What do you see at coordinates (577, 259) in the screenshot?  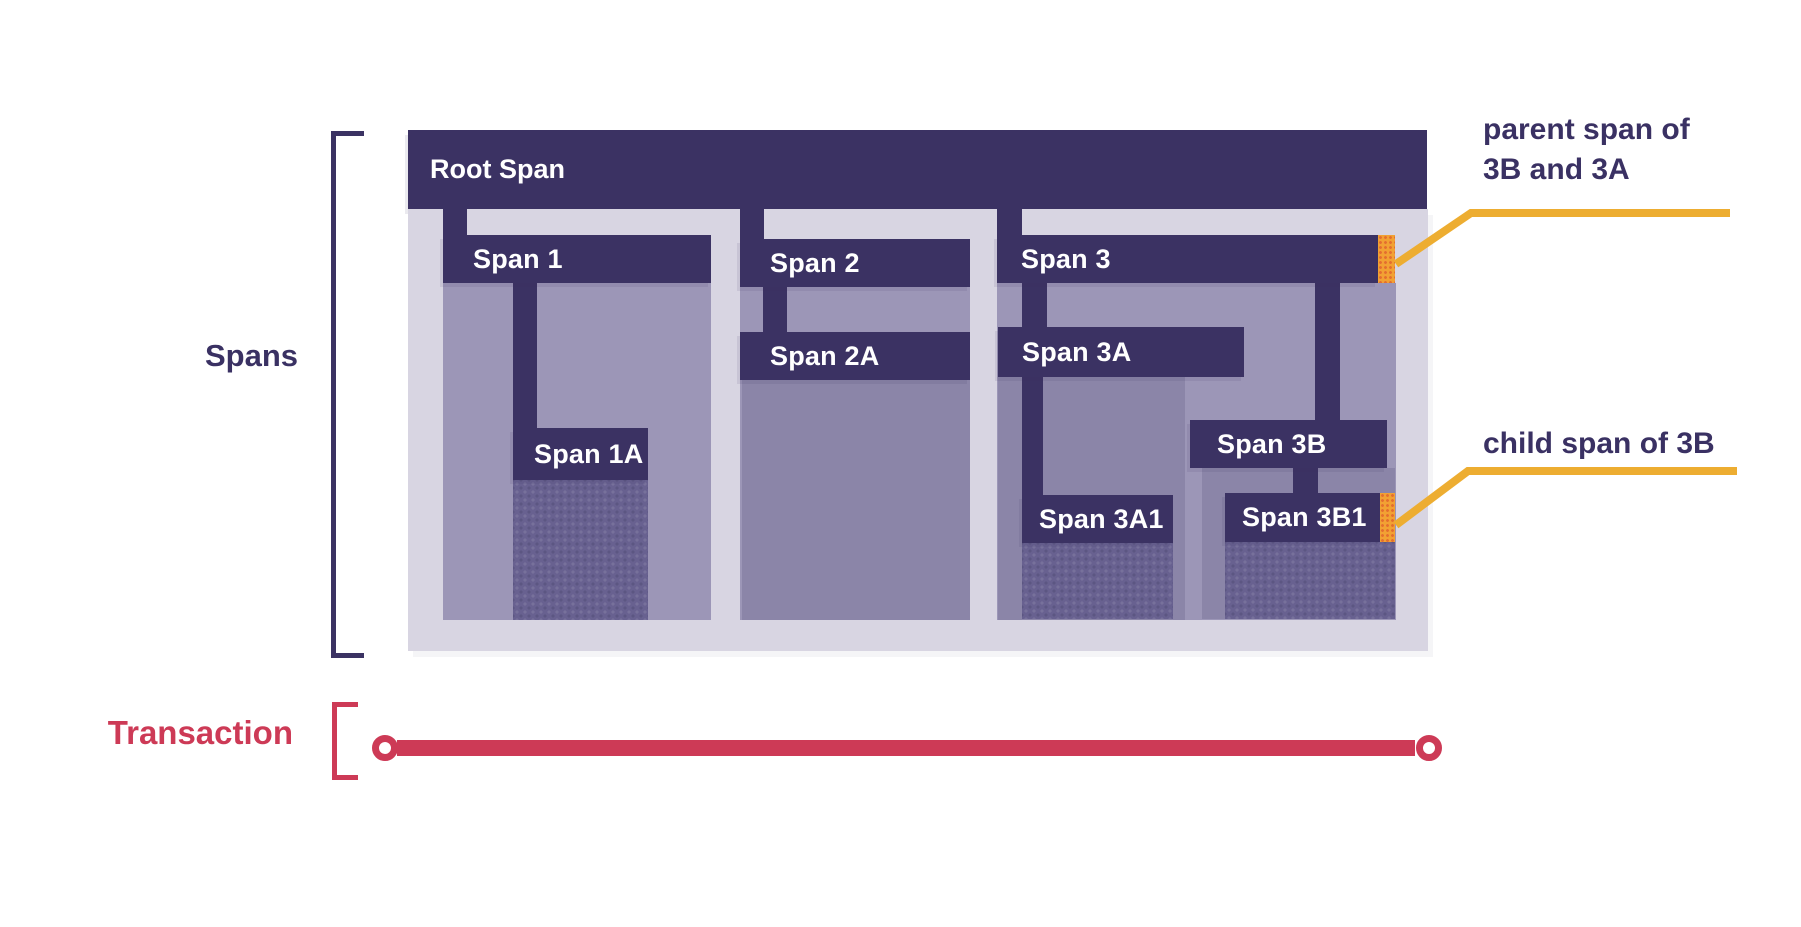 I see `span1-bar: Span 1` at bounding box center [577, 259].